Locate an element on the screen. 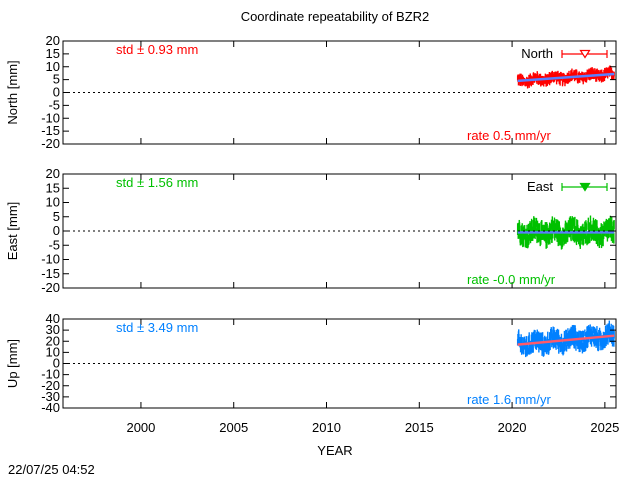 This screenshot has height=485, width=640. y-tick-label: -30 is located at coordinates (50, 396).